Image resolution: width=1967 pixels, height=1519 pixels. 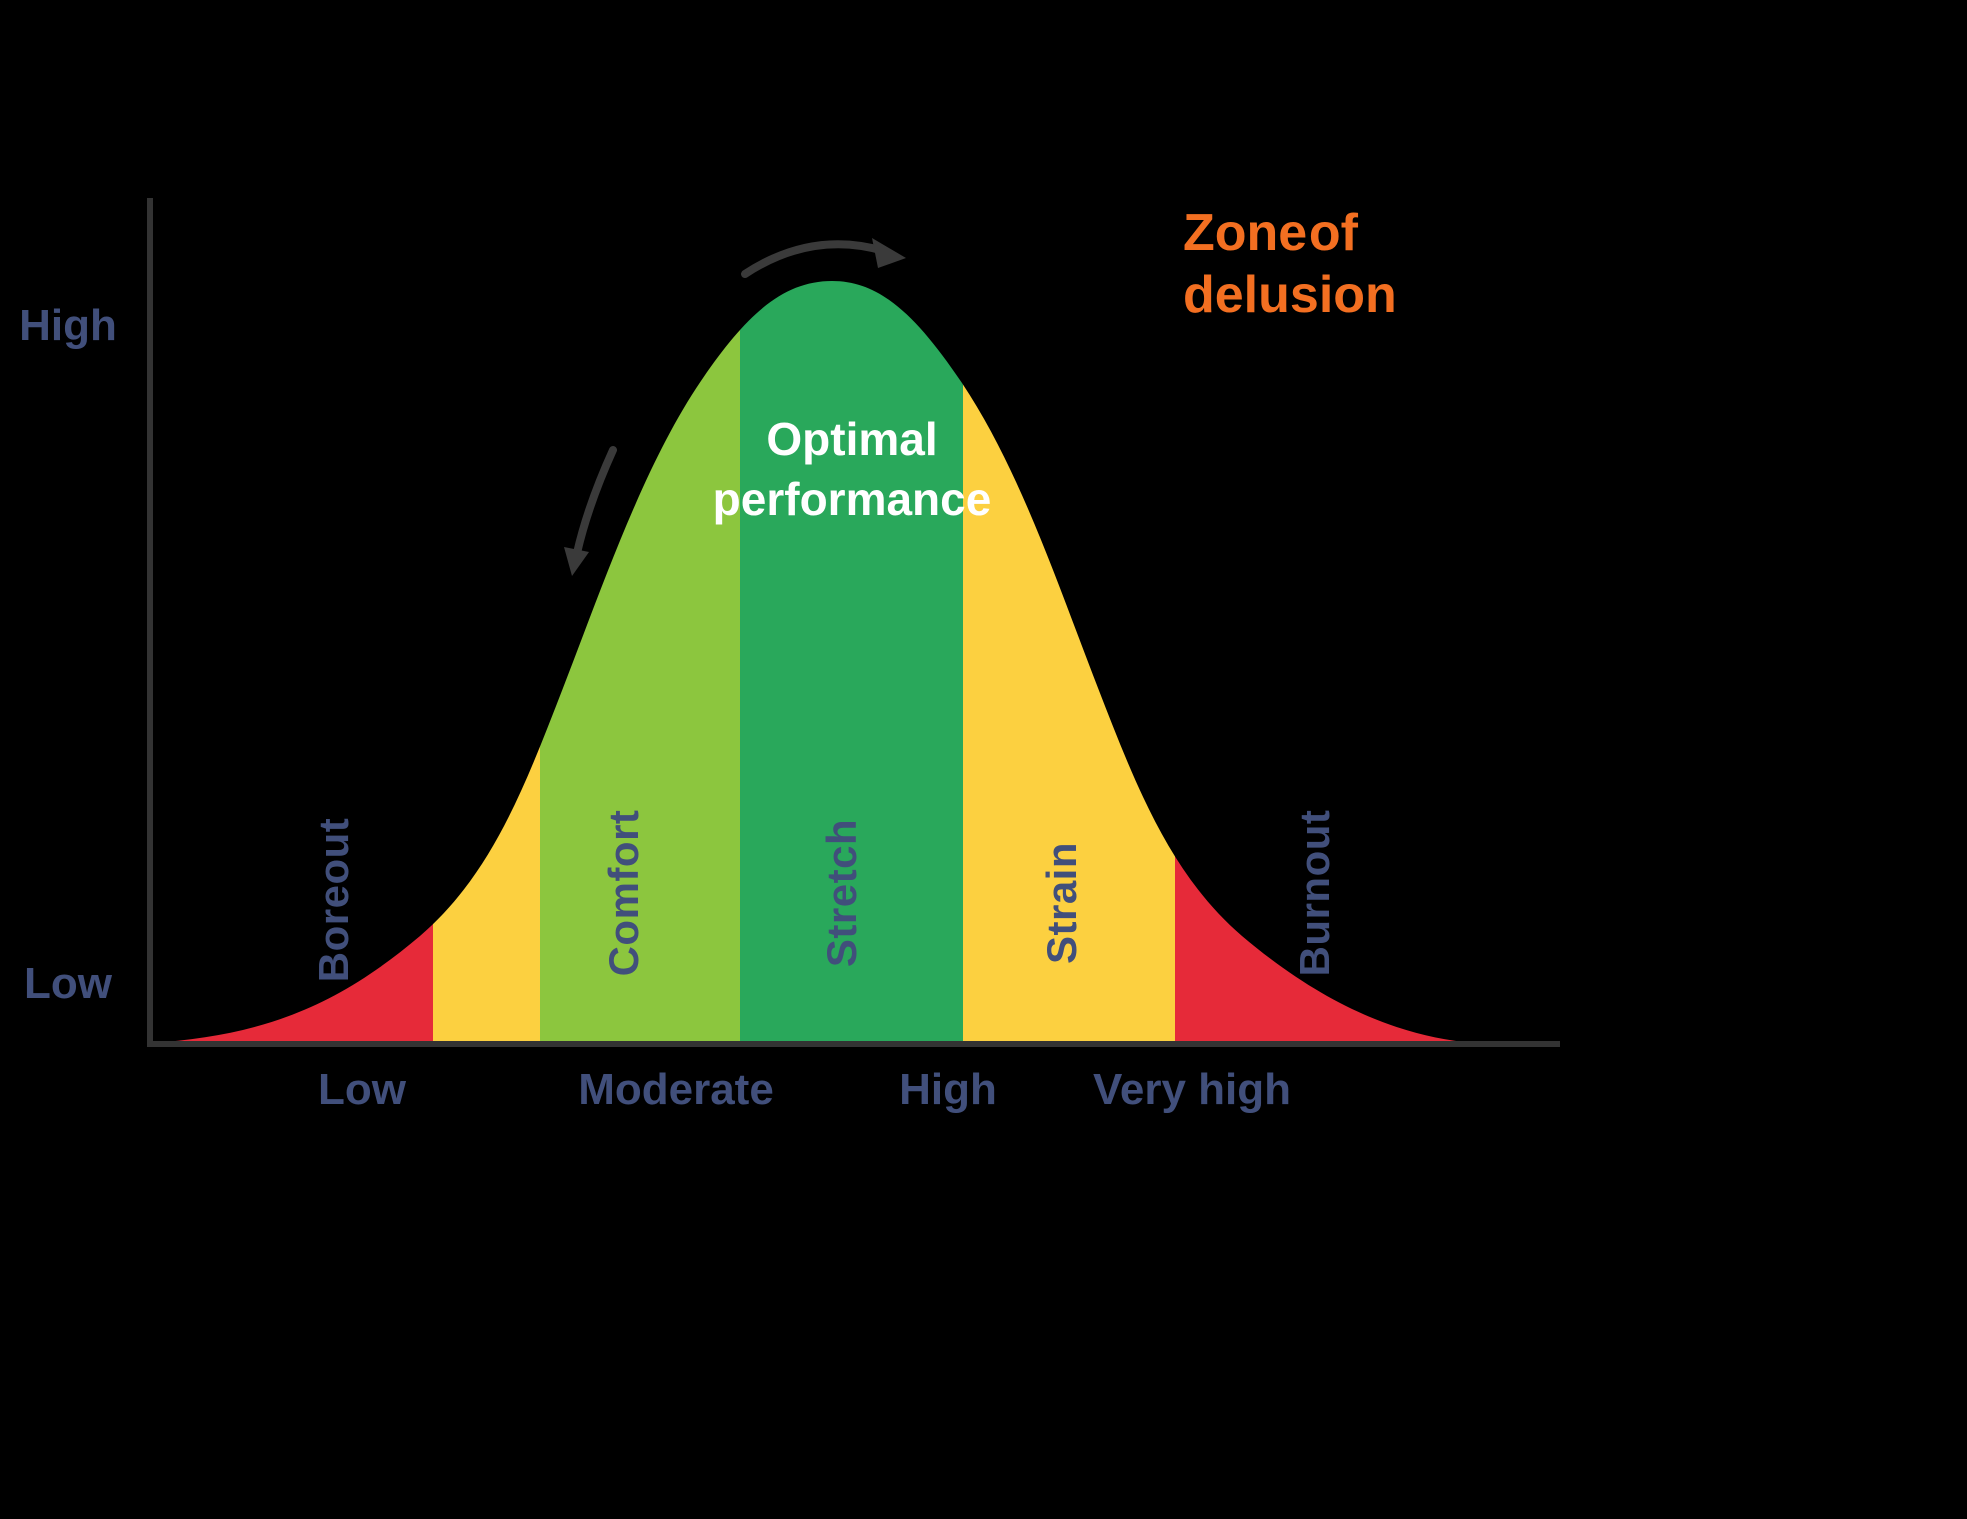 I want to click on y-axis-label-high: High, so click(x=68, y=325).